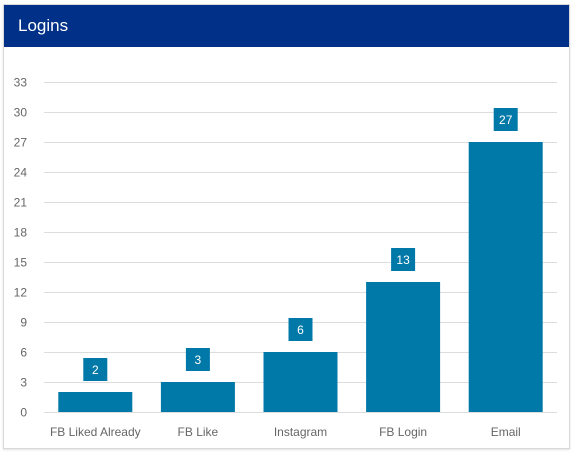 The image size is (573, 453). What do you see at coordinates (286, 26) in the screenshot?
I see `panel-header: Logins` at bounding box center [286, 26].